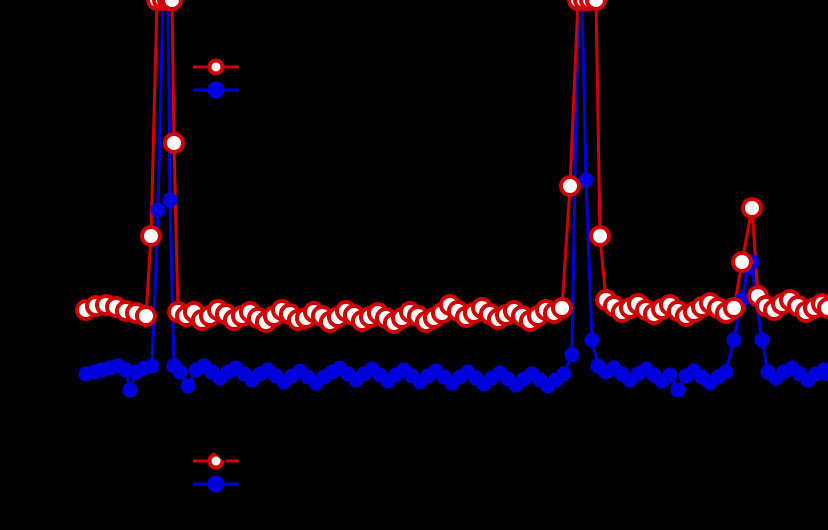 The image size is (828, 530). Describe the element at coordinates (293, 89) in the screenshot. I see `legend-row-blue` at that location.